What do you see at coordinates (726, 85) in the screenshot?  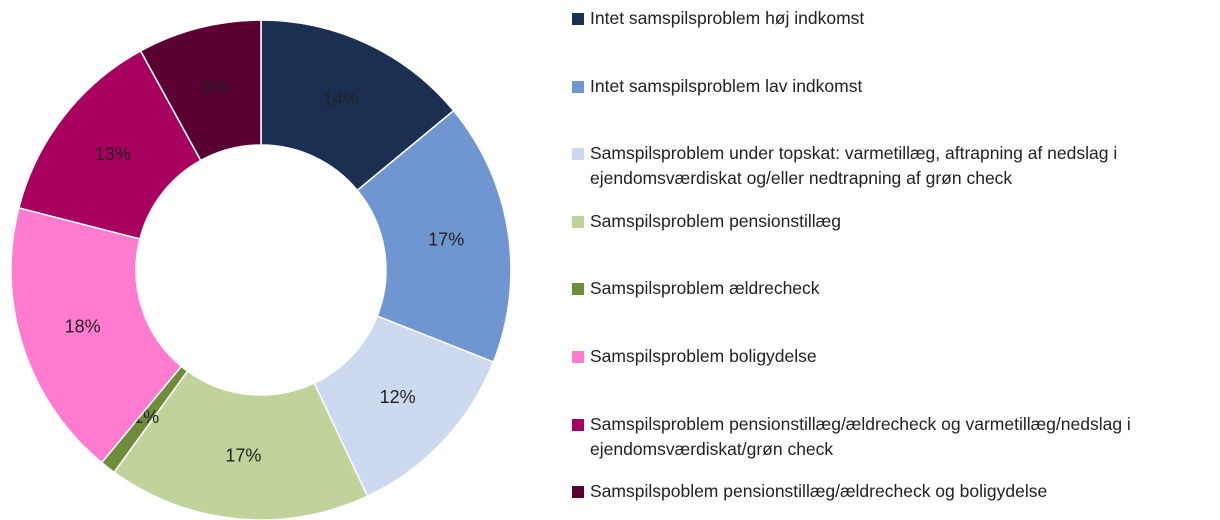 I see `legend-label: Intet samspilsproblem lav indkomst` at bounding box center [726, 85].